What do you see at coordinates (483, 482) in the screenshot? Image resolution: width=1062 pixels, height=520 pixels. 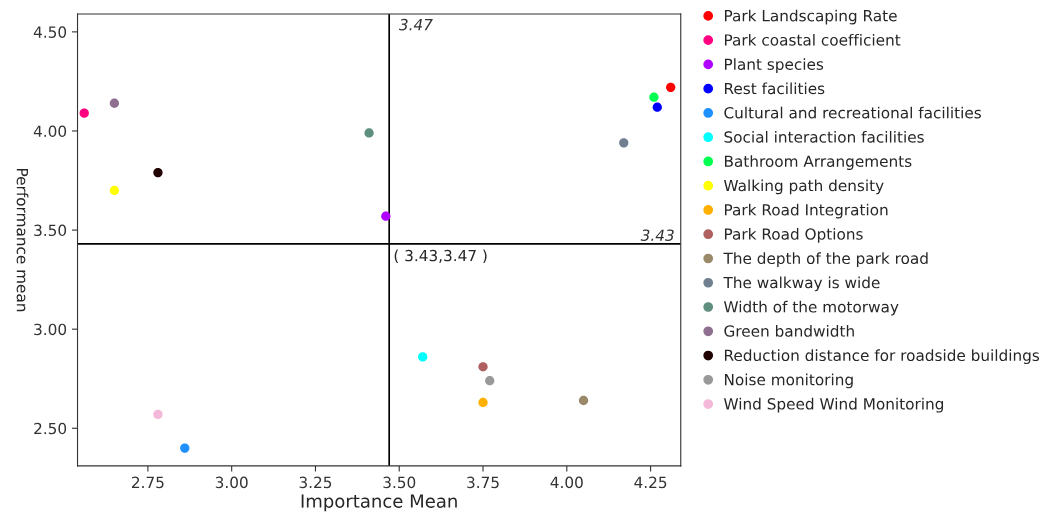 I see `x-tick-label: 3.75` at bounding box center [483, 482].